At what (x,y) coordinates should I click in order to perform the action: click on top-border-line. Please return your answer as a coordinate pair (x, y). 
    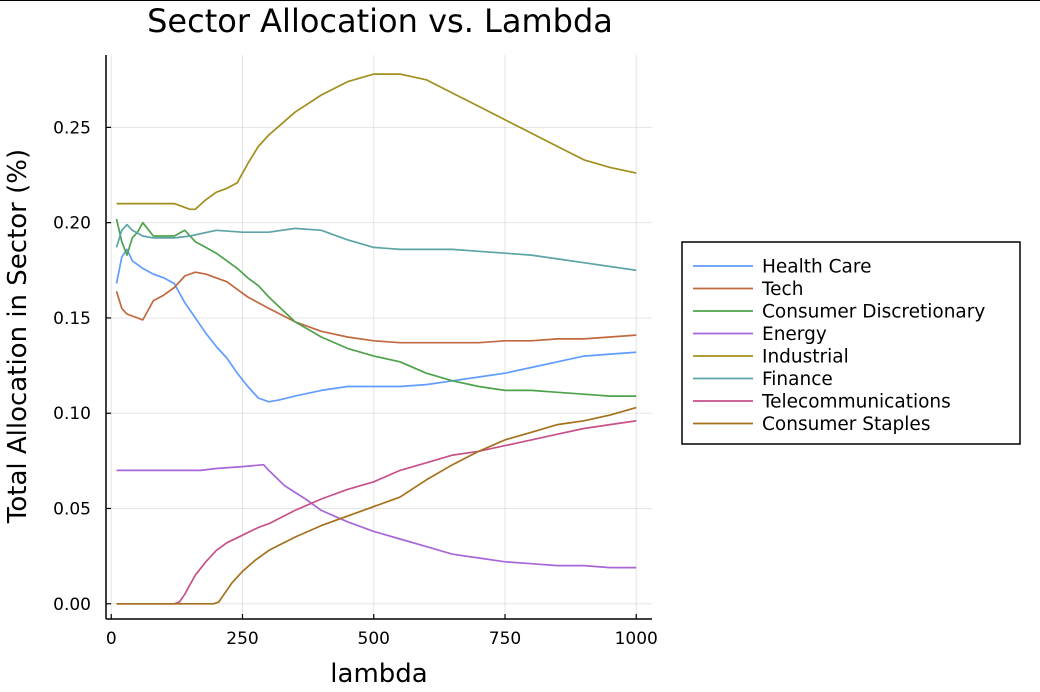
    Looking at the image, I should click on (520, 0).